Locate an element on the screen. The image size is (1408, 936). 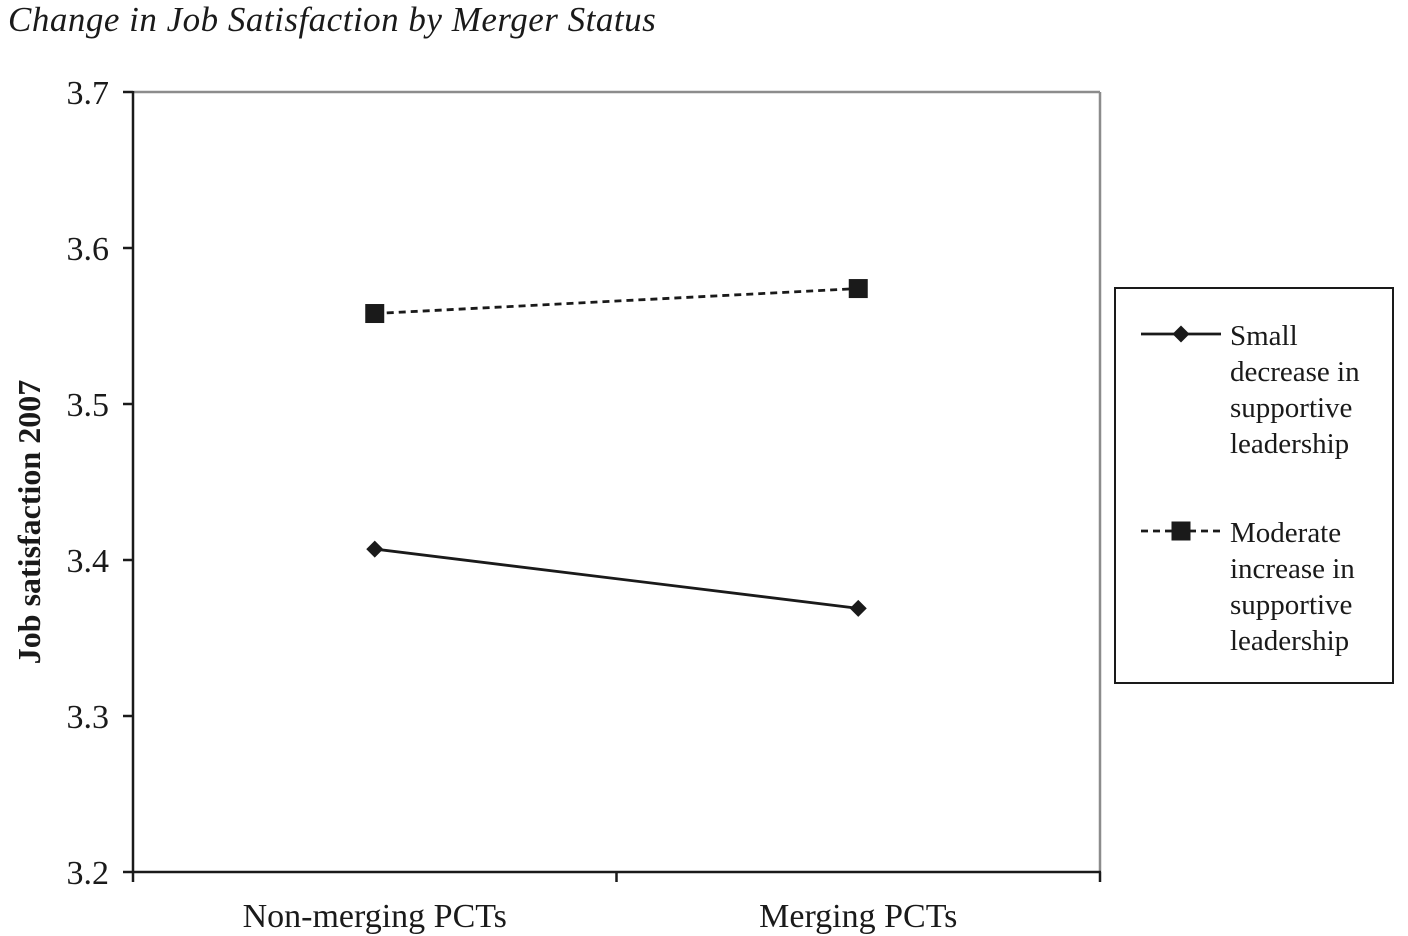
y-tick-label: 3.5 is located at coordinates (88, 405).